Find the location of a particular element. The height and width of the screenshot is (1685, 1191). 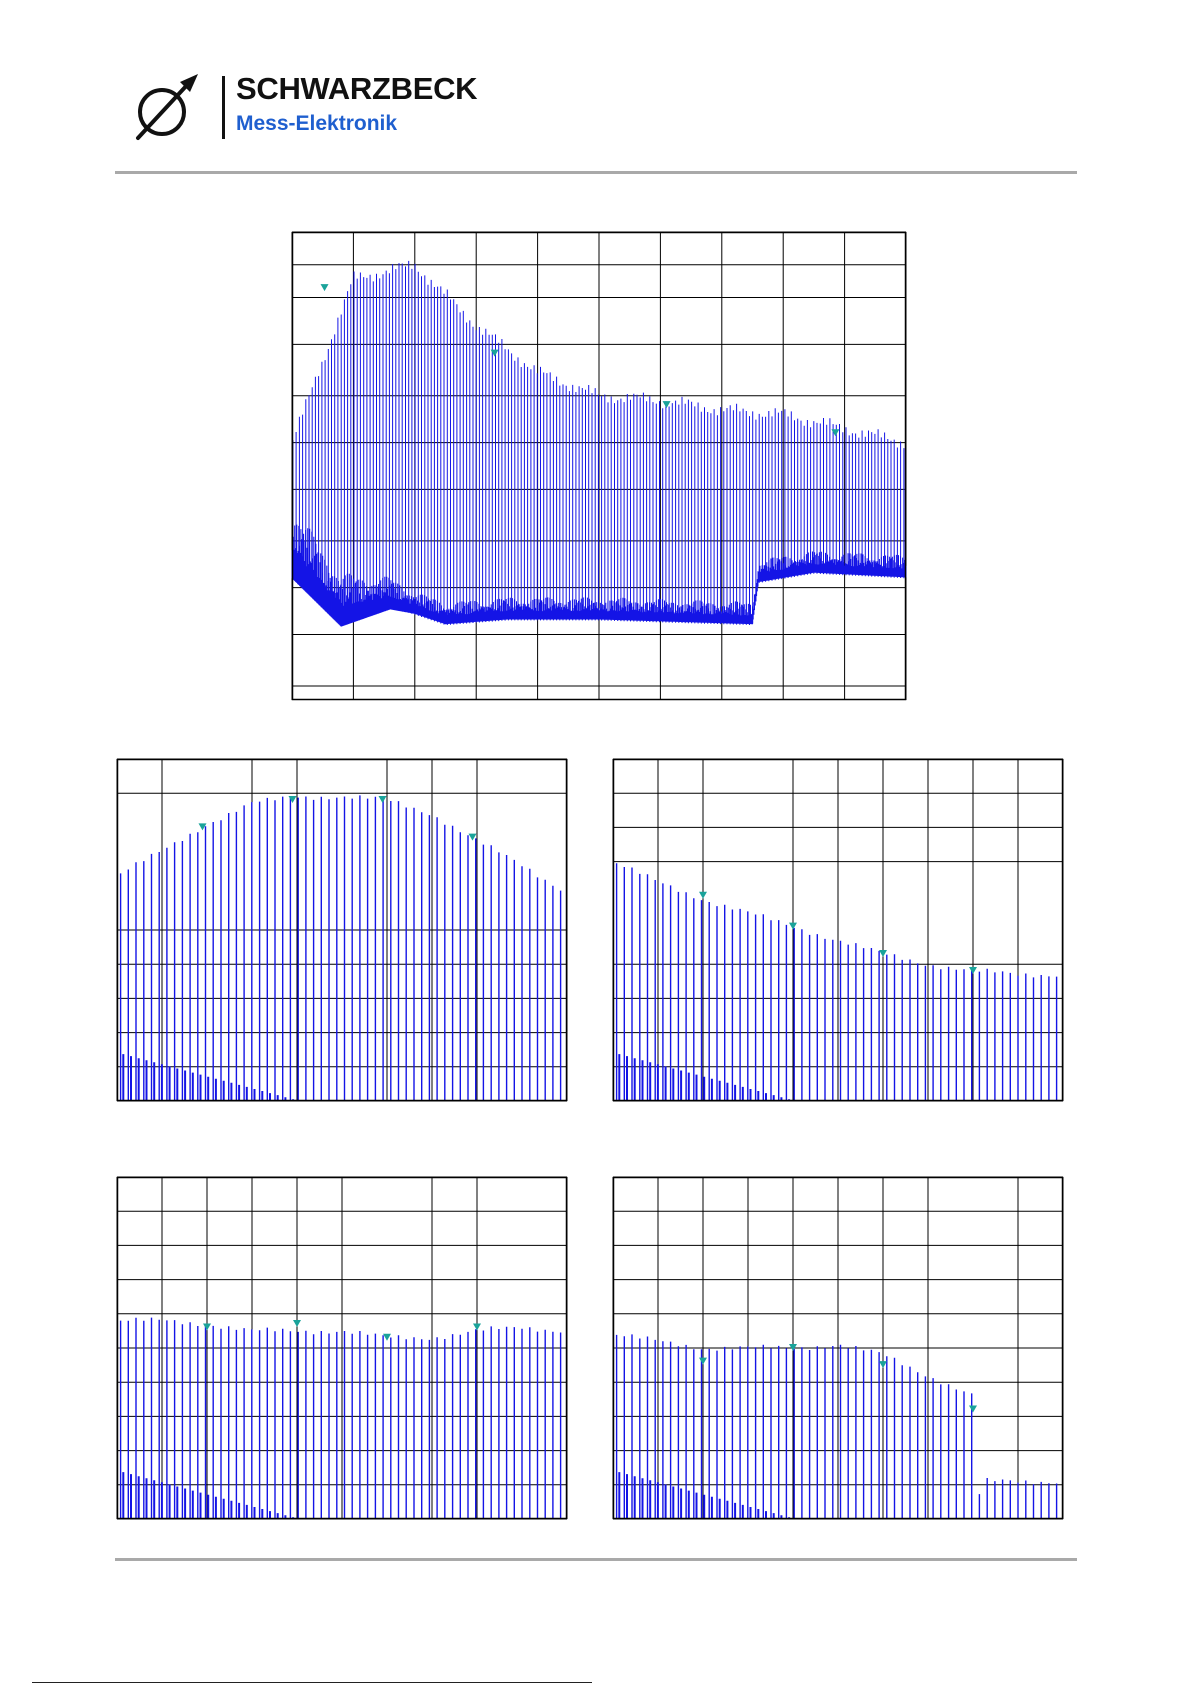

footer-line is located at coordinates (312, 1682).